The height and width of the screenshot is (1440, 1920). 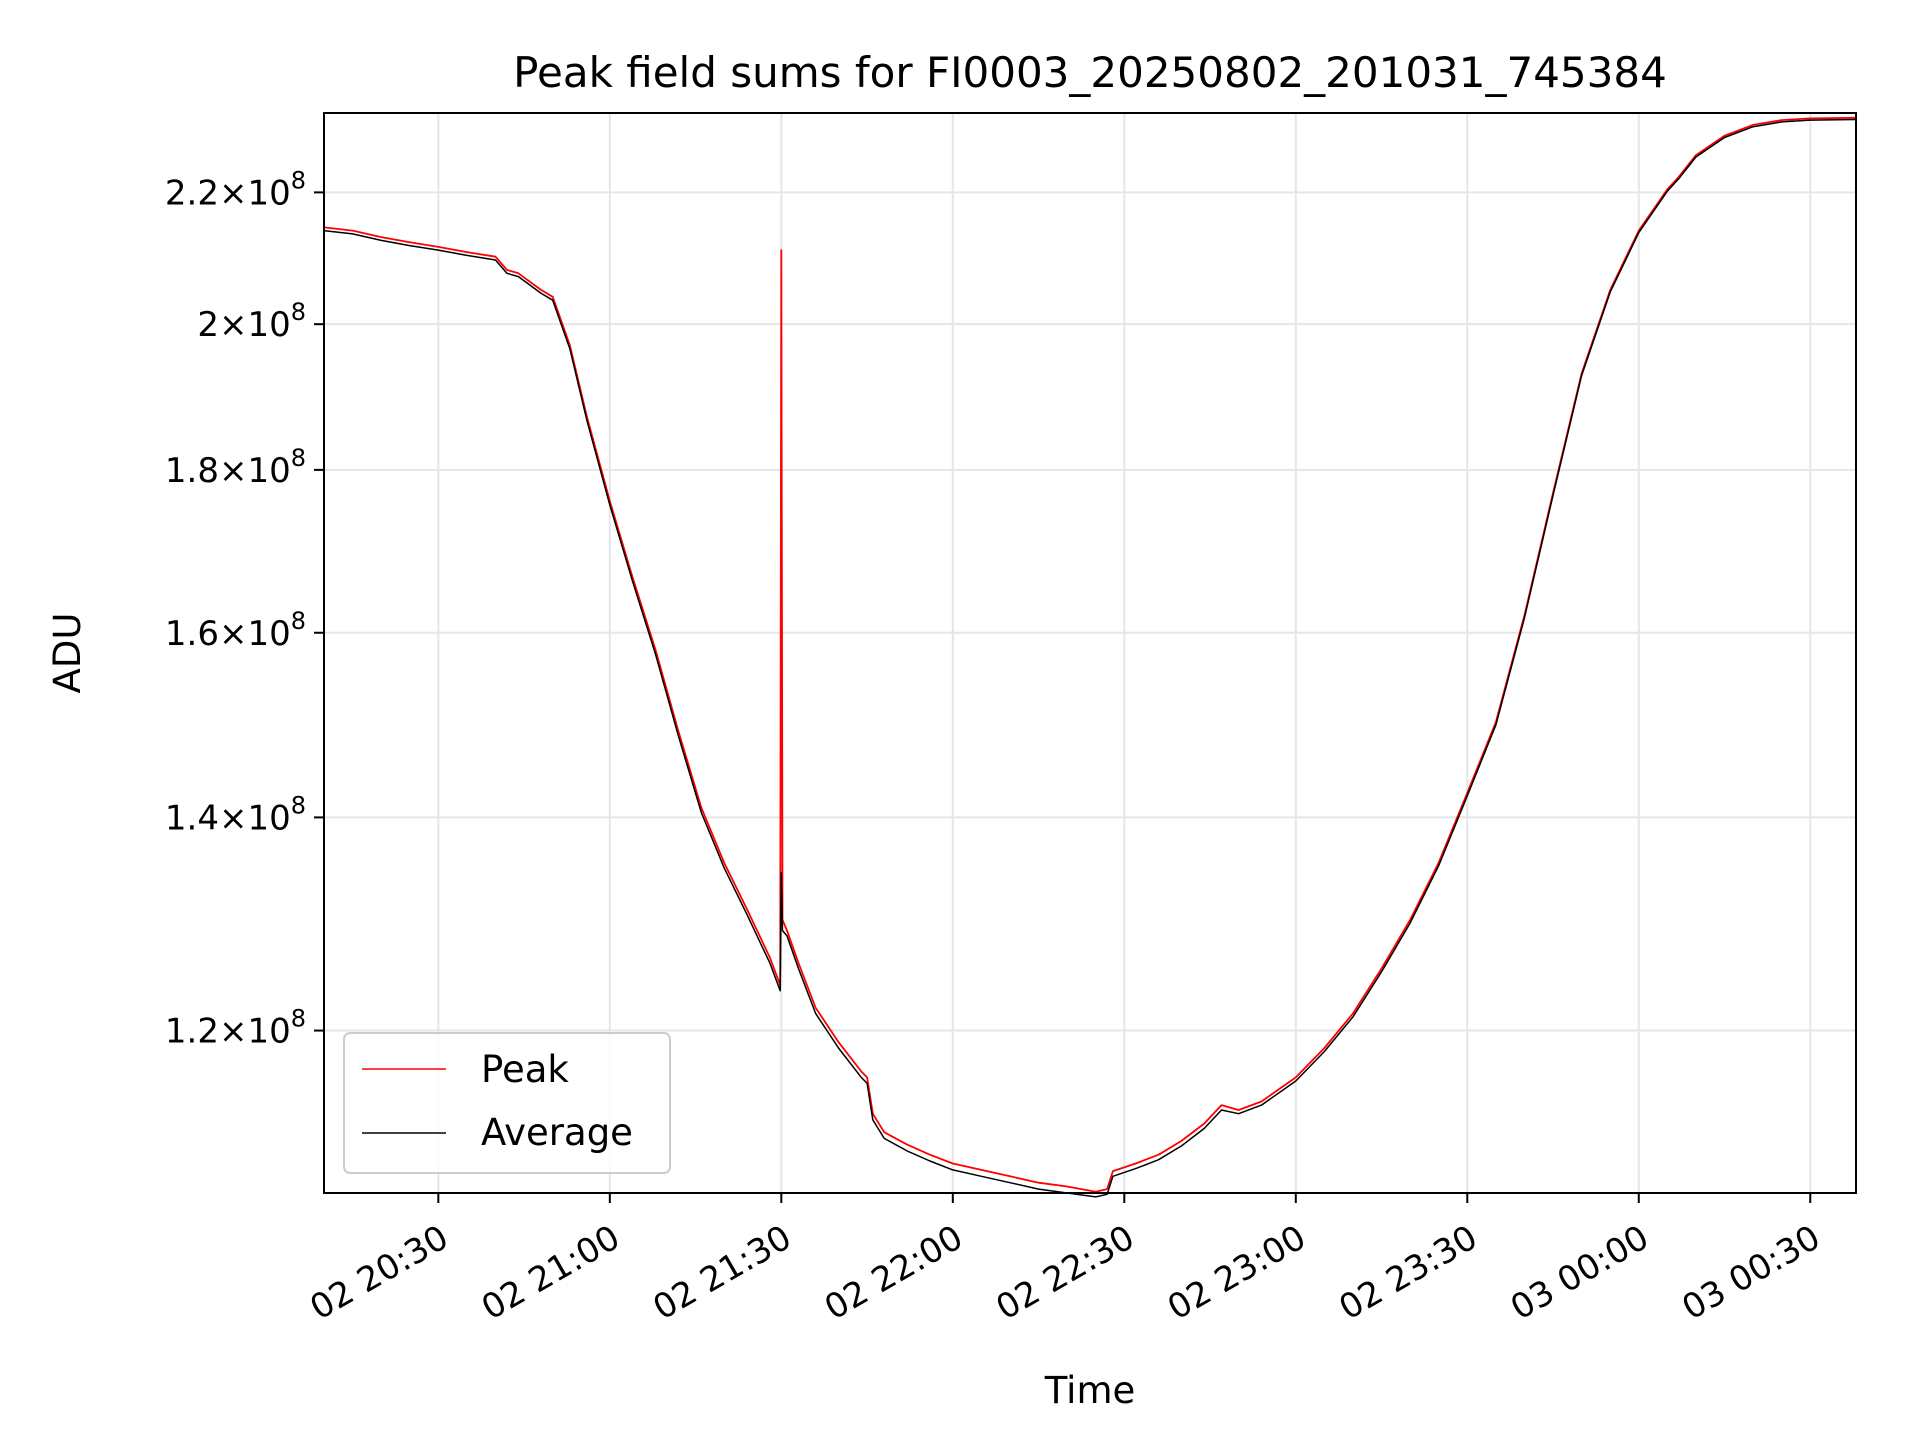 I want to click on x-tick-label: 02 20:30, so click(x=380, y=1273).